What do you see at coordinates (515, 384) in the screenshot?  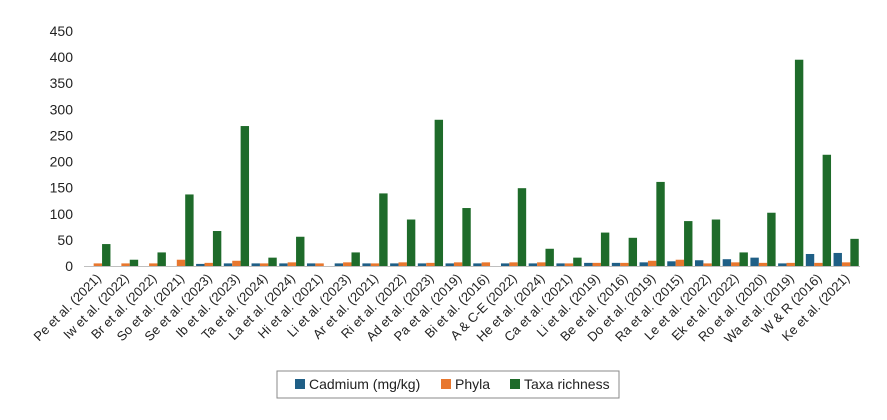 I see `legend-swatch-taxa-richness` at bounding box center [515, 384].